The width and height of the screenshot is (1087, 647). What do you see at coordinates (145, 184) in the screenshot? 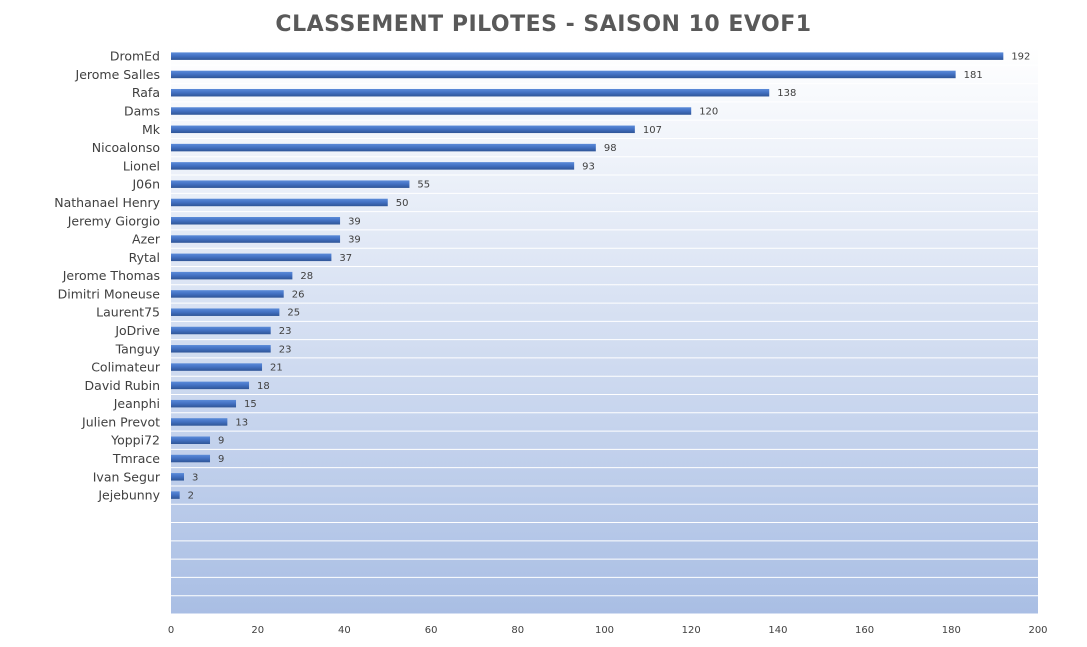
I see `category-label: J06n` at bounding box center [145, 184].